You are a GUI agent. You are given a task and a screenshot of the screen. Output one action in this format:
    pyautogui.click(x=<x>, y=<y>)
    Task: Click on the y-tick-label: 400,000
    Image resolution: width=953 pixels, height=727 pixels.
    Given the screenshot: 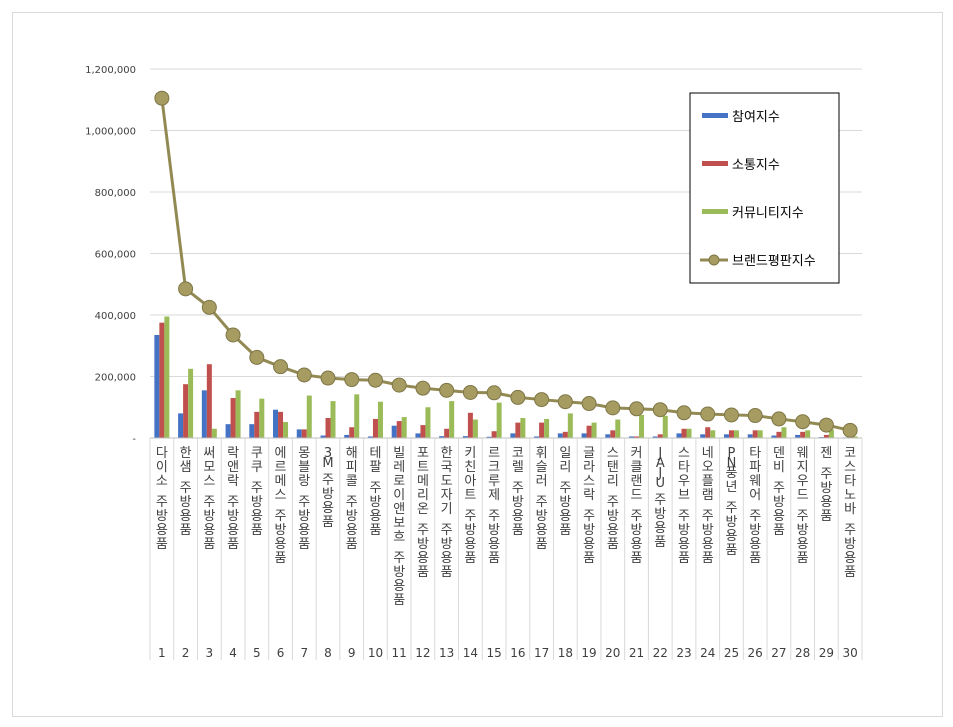 What is the action you would take?
    pyautogui.click(x=115, y=316)
    